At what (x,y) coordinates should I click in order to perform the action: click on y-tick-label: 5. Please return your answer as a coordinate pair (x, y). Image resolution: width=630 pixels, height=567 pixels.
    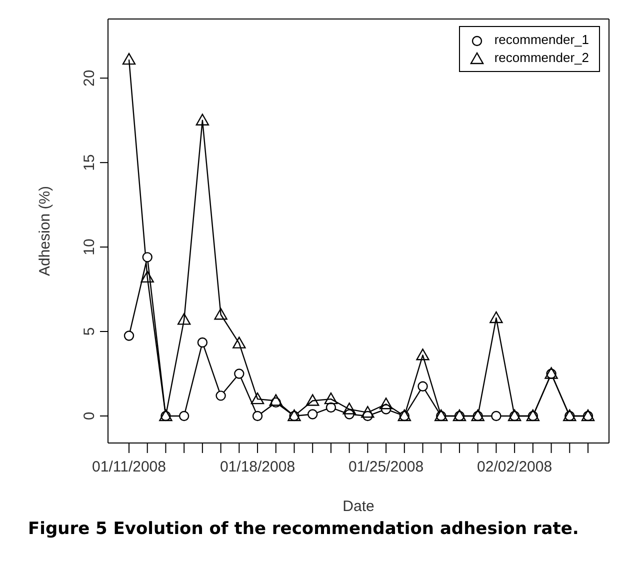
    Looking at the image, I should click on (89, 331).